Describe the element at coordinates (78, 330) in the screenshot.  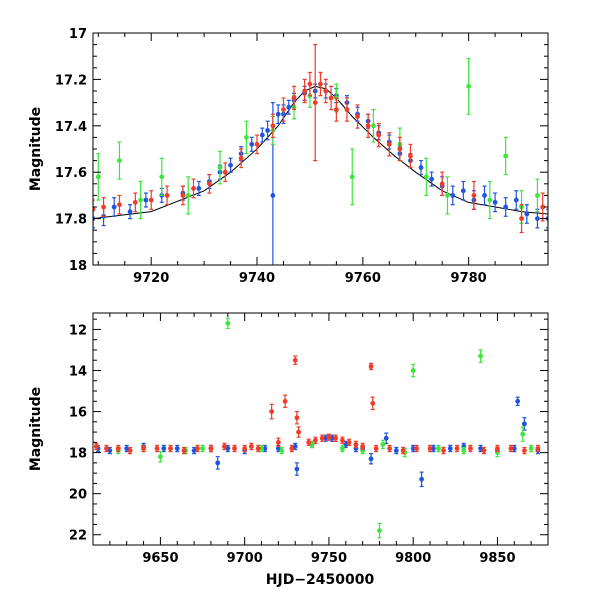
I see `bottom-y-tick-label: 12` at that location.